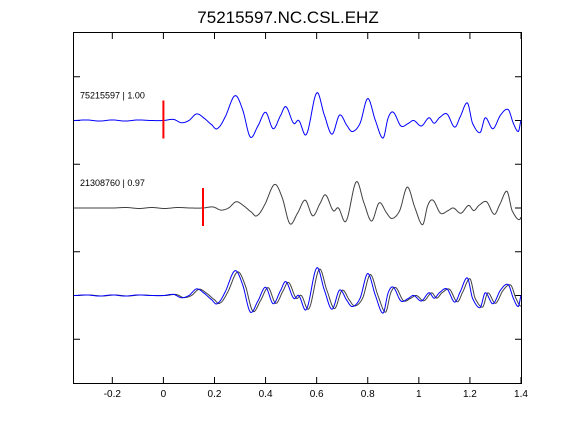 The image size is (576, 432). I want to click on waveform-overlay, so click(297, 290).